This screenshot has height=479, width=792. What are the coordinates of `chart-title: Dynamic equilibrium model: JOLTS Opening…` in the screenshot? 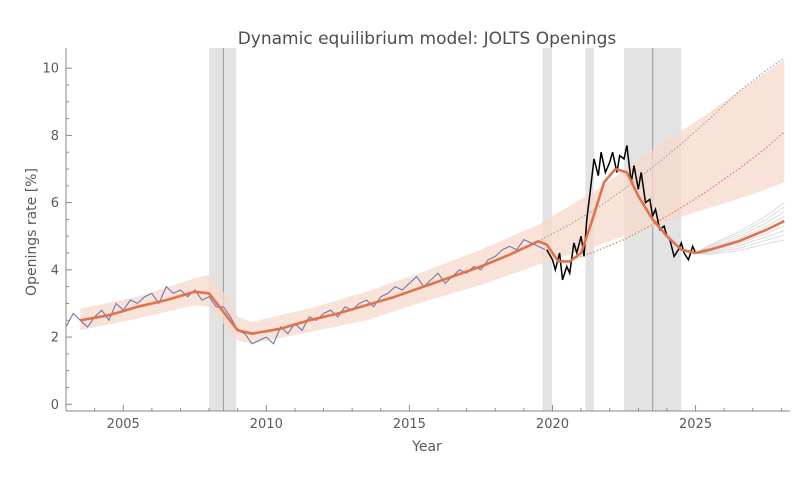 It's located at (427, 39).